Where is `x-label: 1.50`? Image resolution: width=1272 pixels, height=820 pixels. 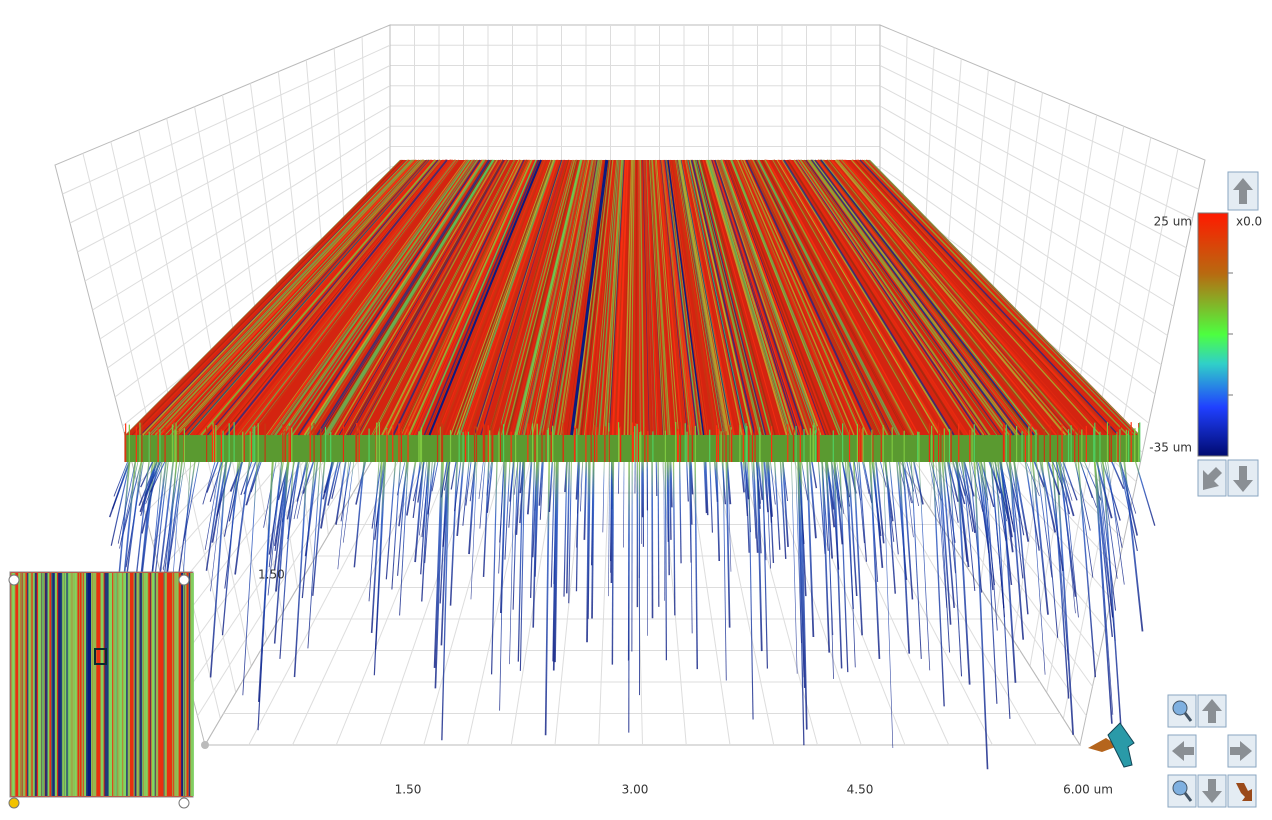
x-label: 1.50 is located at coordinates (408, 790).